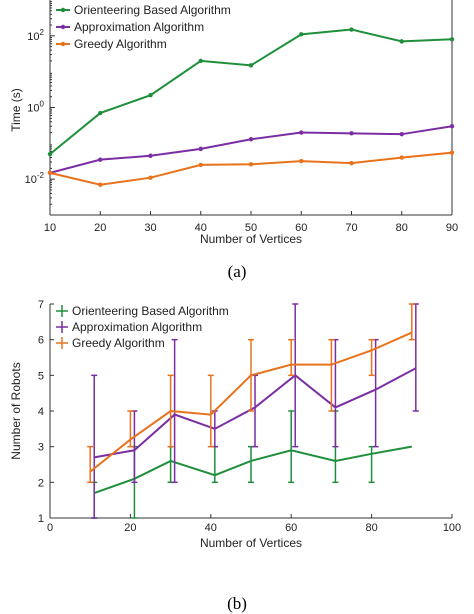 The width and height of the screenshot is (474, 614). What do you see at coordinates (63, 44) in the screenshot?
I see `legend-marker-greedy-algorithm` at bounding box center [63, 44].